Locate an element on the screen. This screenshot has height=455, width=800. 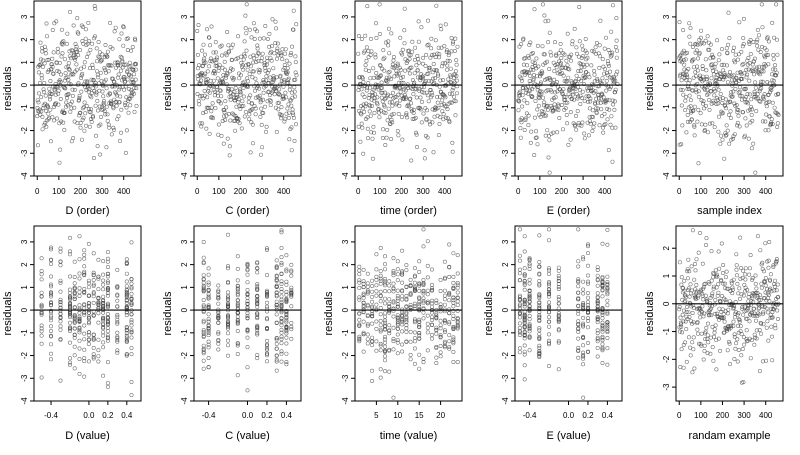
x-axis-label: time (order) is located at coordinates (408, 211).